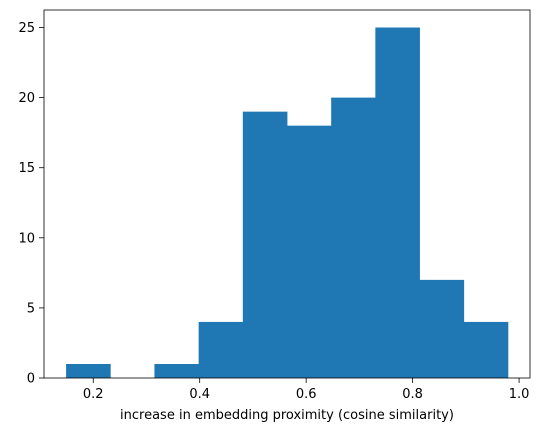 The width and height of the screenshot is (543, 432). Describe the element at coordinates (412, 394) in the screenshot. I see `x-tick-label-3: 0.8` at that location.